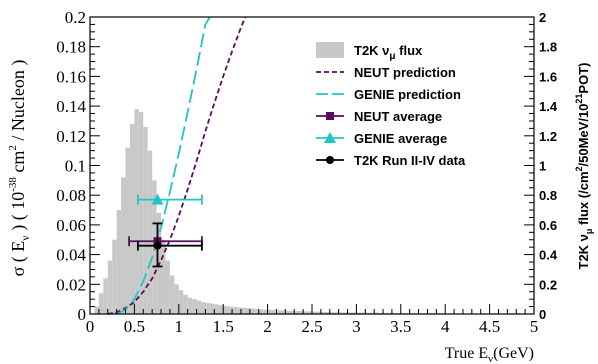  What do you see at coordinates (71, 106) in the screenshot?
I see `y-tick-label: 0.14` at bounding box center [71, 106].